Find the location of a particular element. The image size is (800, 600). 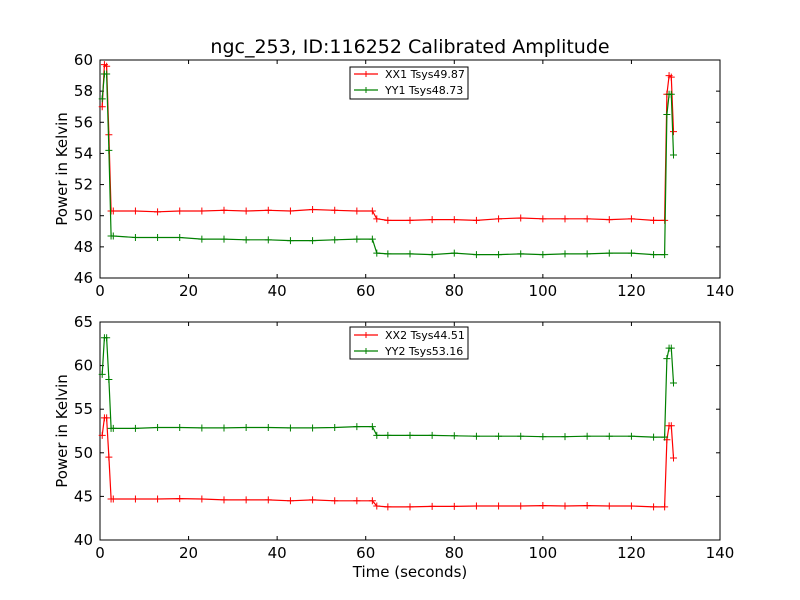

top-x-tick-label: 40 is located at coordinates (277, 291).